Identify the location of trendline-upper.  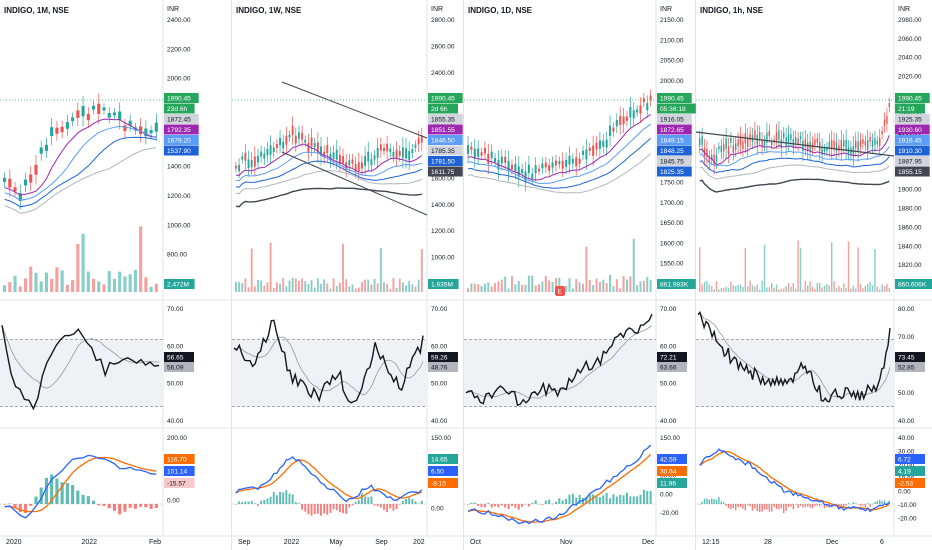
(354, 110).